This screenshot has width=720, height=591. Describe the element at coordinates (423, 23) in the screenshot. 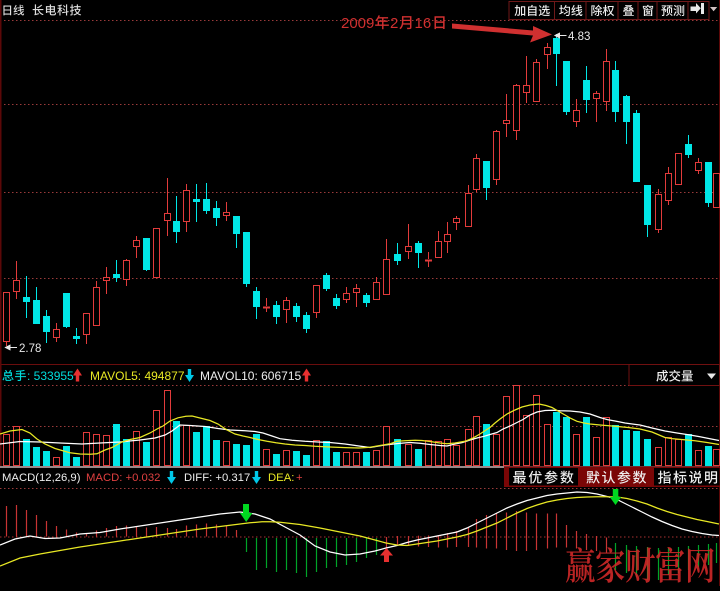

I see `svg-text: 16` at that location.